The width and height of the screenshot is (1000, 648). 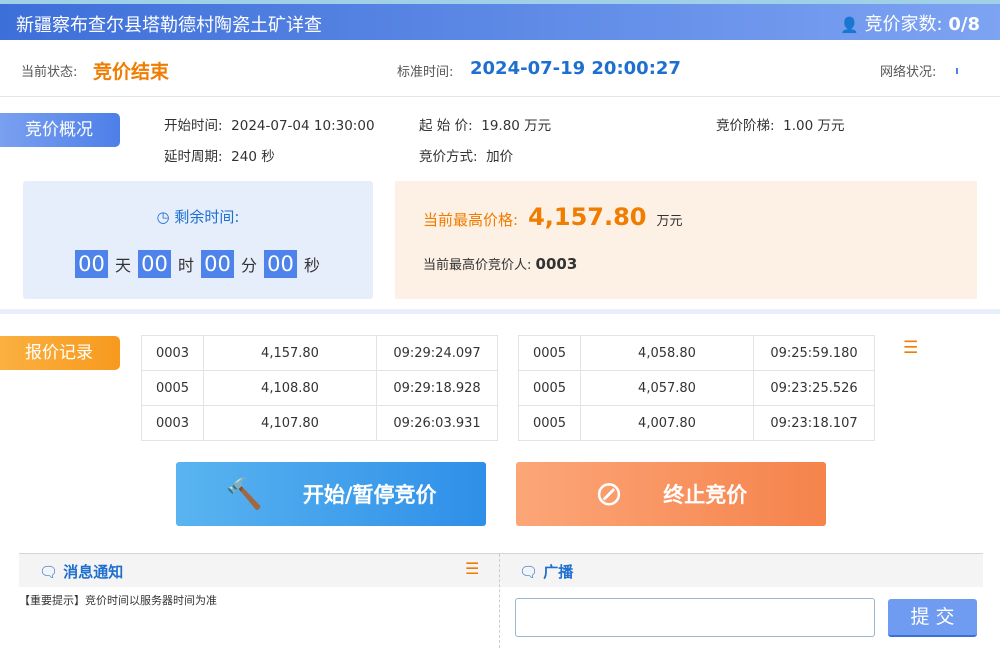 I want to click on cell-price: 4,157.80, so click(x=290, y=353).